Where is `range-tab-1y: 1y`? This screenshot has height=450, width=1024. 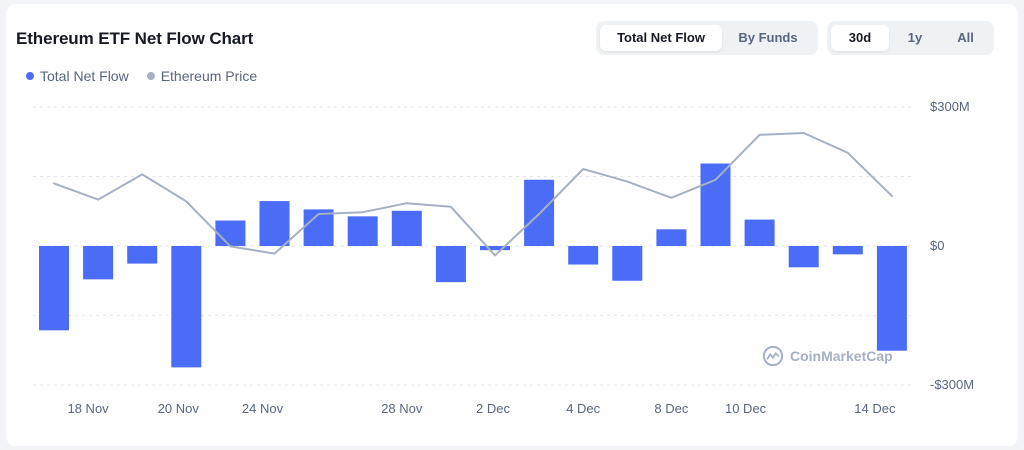 range-tab-1y: 1y is located at coordinates (915, 37).